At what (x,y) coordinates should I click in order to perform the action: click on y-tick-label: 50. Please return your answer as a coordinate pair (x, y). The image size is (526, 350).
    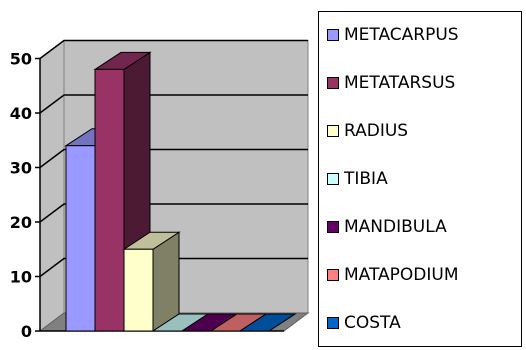
    Looking at the image, I should click on (21, 59).